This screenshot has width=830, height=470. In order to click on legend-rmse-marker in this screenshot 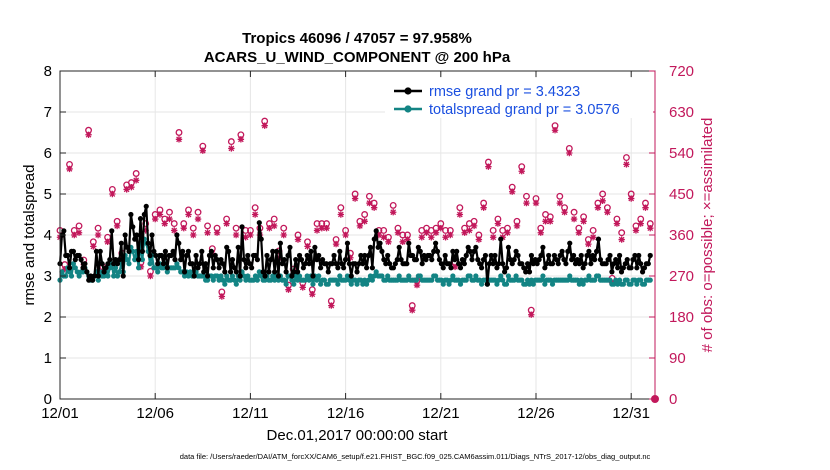, I will do `click(408, 91)`.